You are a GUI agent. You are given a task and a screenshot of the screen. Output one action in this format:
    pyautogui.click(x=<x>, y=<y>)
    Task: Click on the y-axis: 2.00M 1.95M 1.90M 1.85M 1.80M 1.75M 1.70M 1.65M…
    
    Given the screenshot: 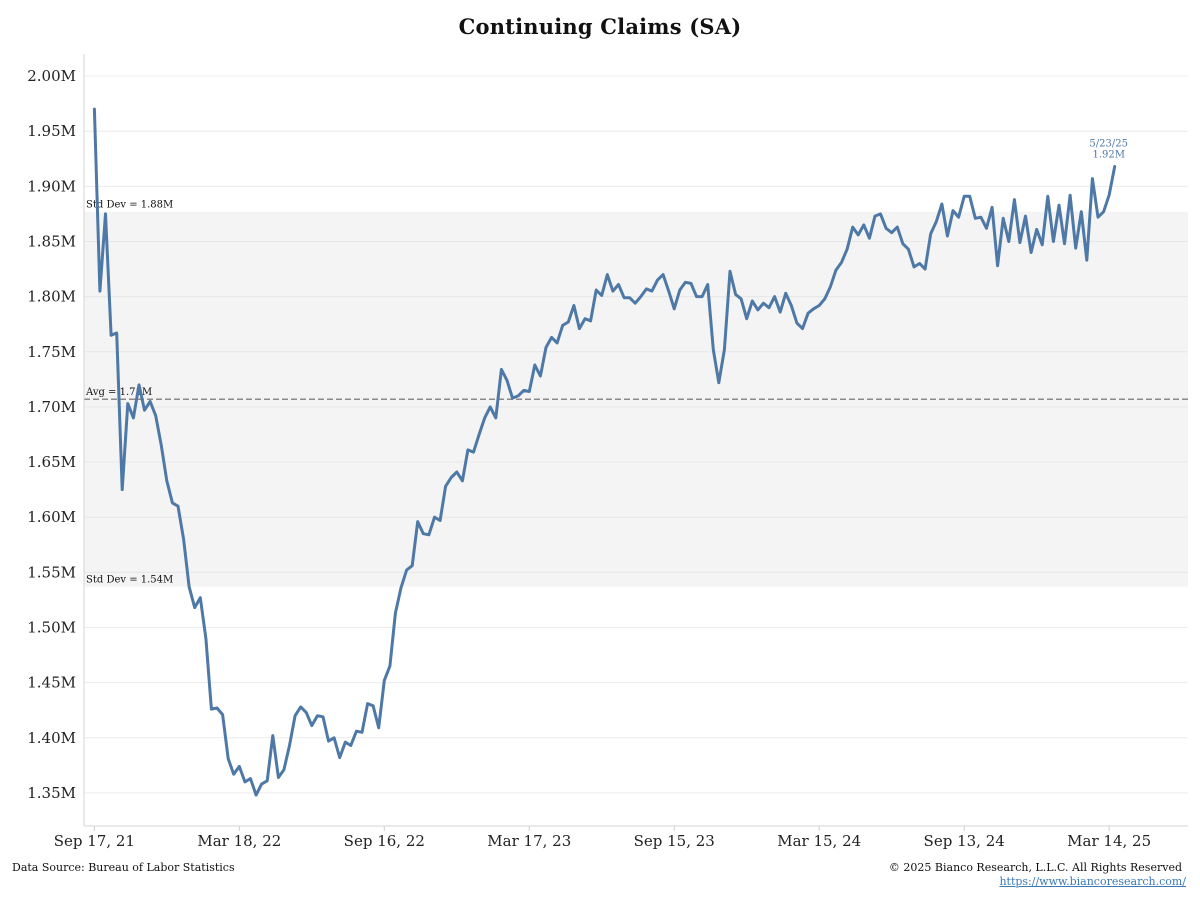 What is the action you would take?
    pyautogui.click(x=56, y=440)
    